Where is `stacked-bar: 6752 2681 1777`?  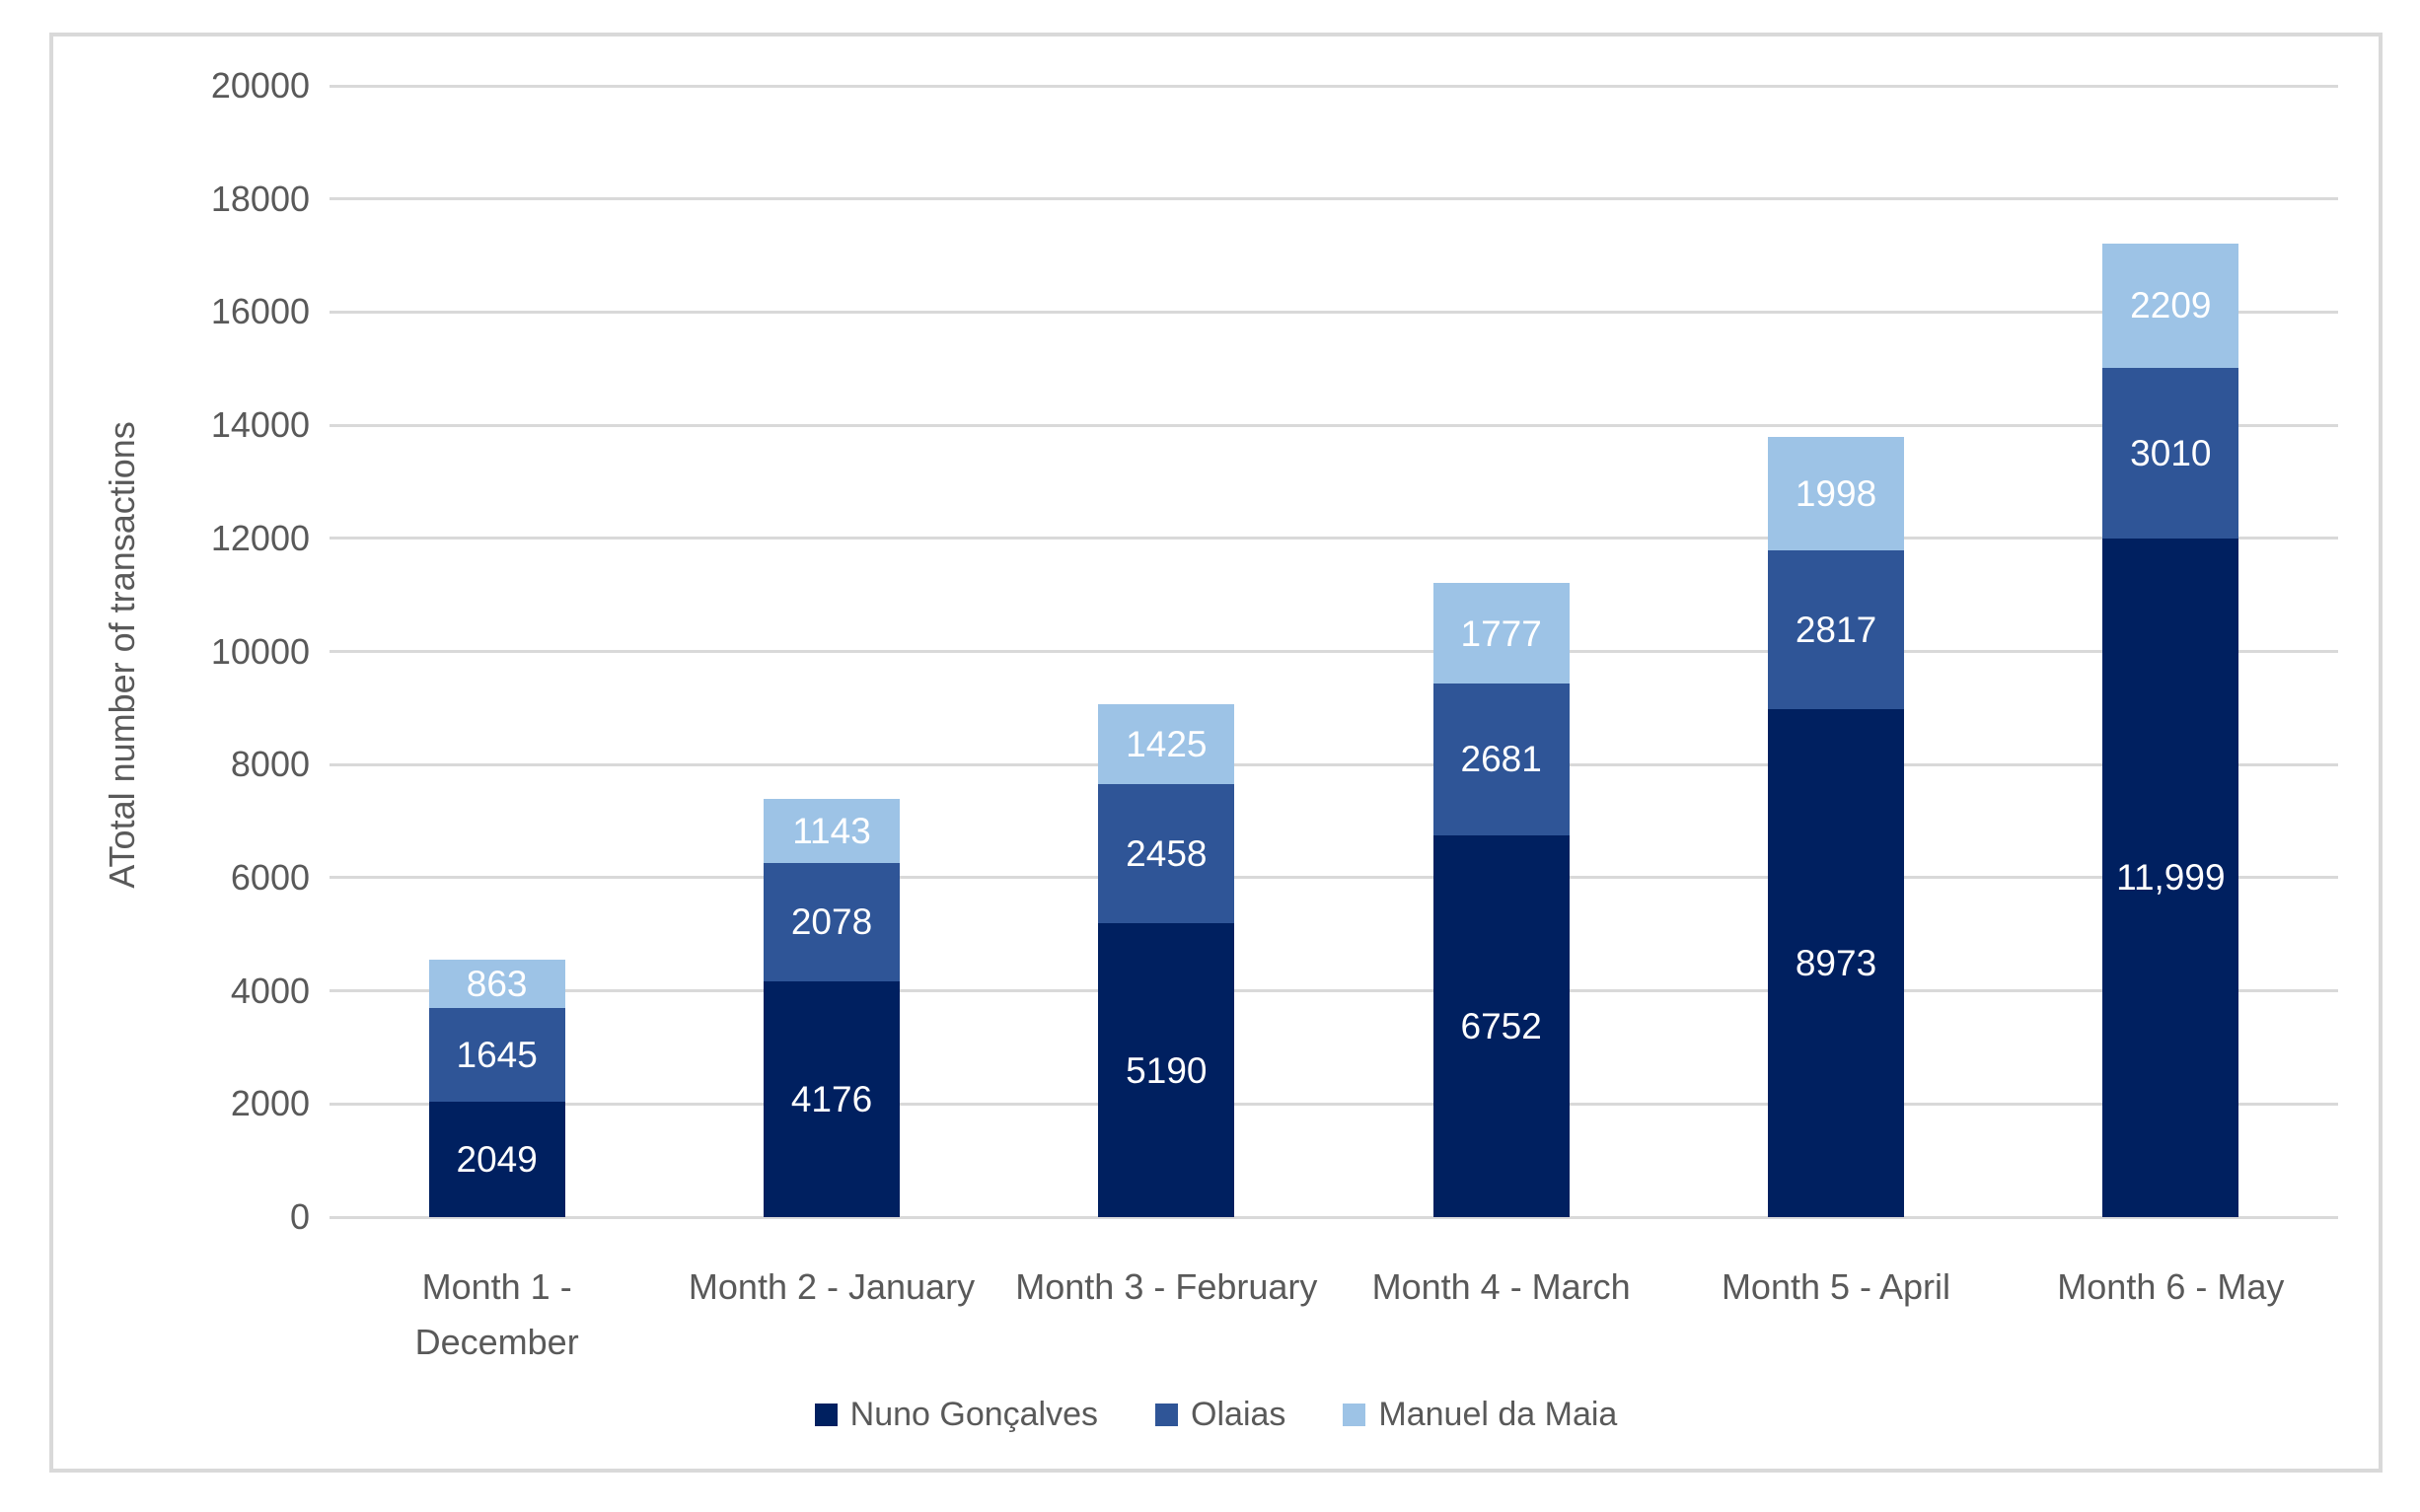
stacked-bar: 6752 2681 1777 is located at coordinates (1501, 900).